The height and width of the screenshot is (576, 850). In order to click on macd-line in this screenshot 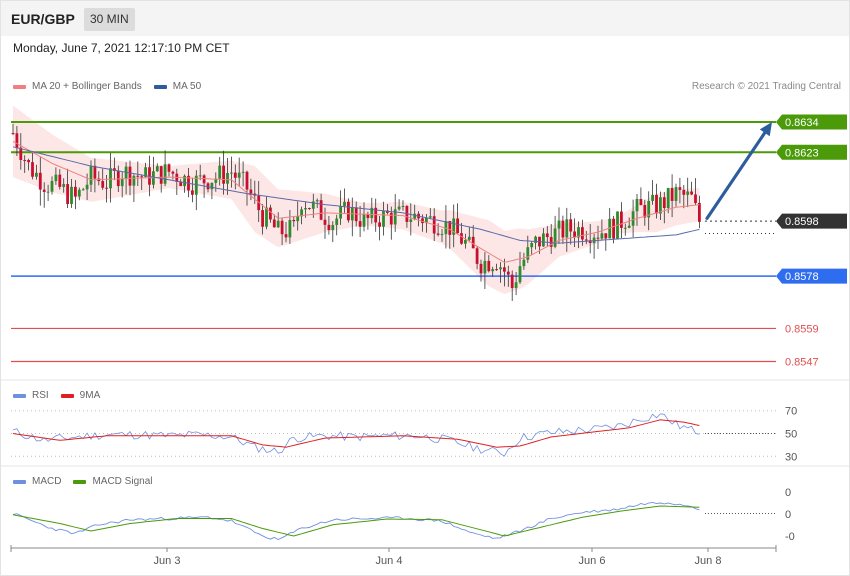, I will do `click(356, 521)`.